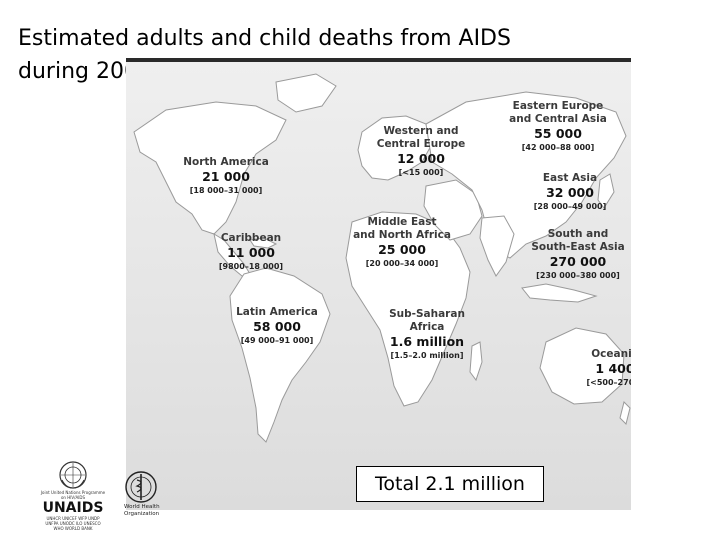 The height and width of the screenshot is (540, 720). I want to click on region-value: 11 000, so click(251, 252).